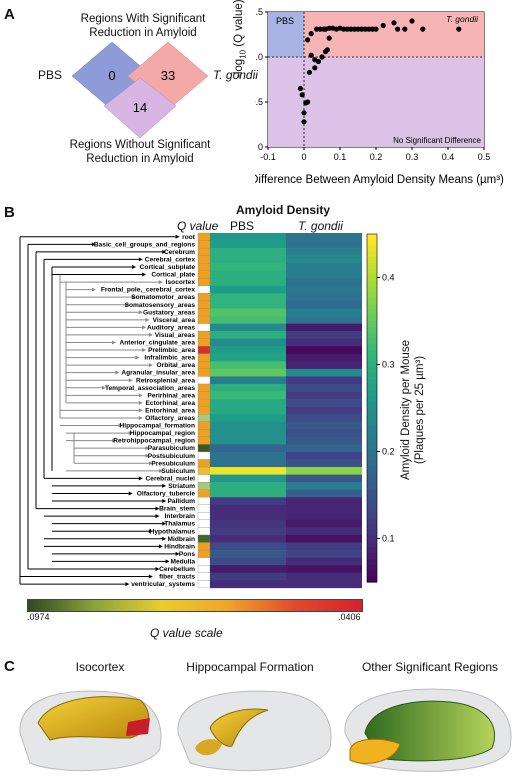 This screenshot has width=520, height=779. I want to click on region-label: Olfactory_tubercle, so click(166, 494).